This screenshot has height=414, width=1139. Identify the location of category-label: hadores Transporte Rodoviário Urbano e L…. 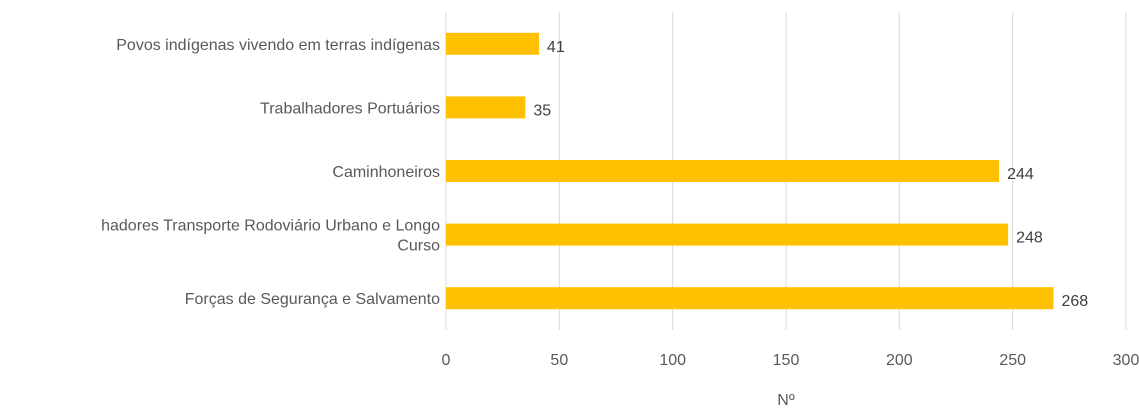
(270, 226).